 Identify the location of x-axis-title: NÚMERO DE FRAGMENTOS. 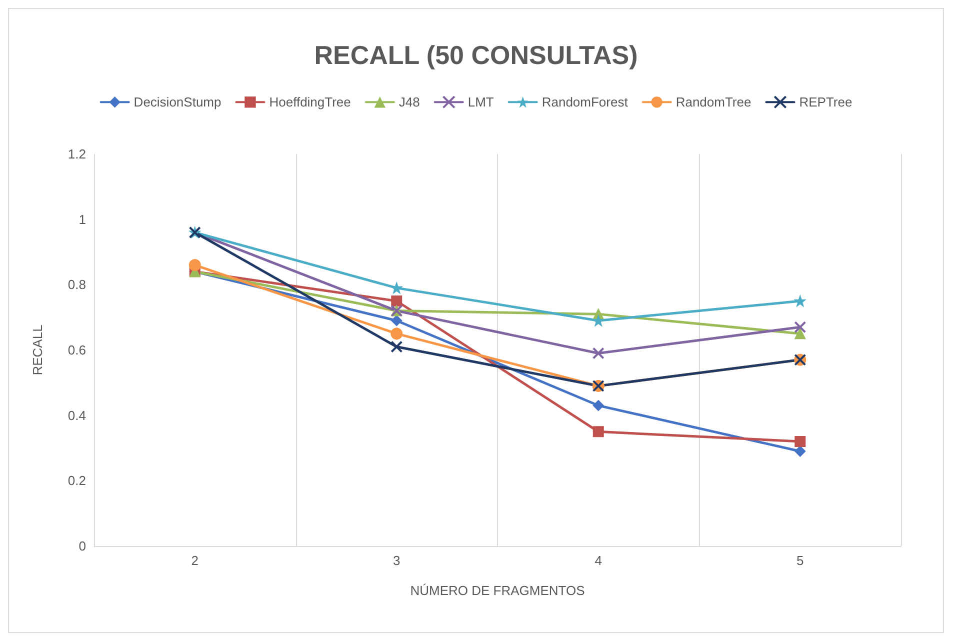
(498, 590).